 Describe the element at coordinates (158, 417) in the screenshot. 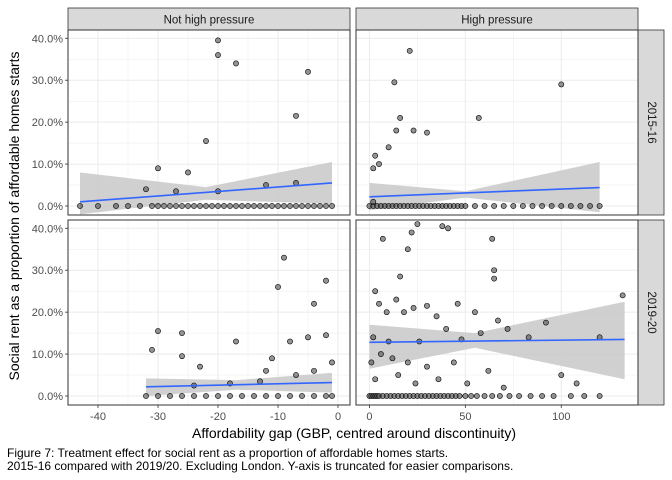

I see `x-tick-label: -30` at that location.